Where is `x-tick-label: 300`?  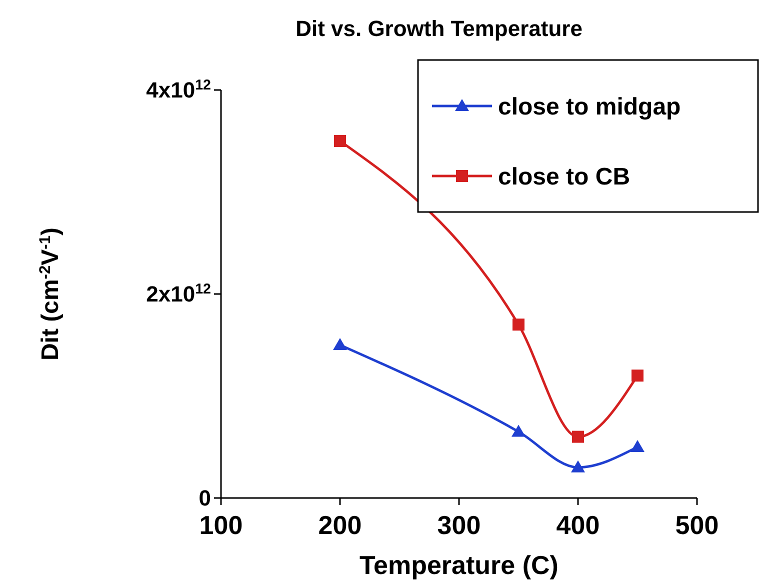 x-tick-label: 300 is located at coordinates (459, 525).